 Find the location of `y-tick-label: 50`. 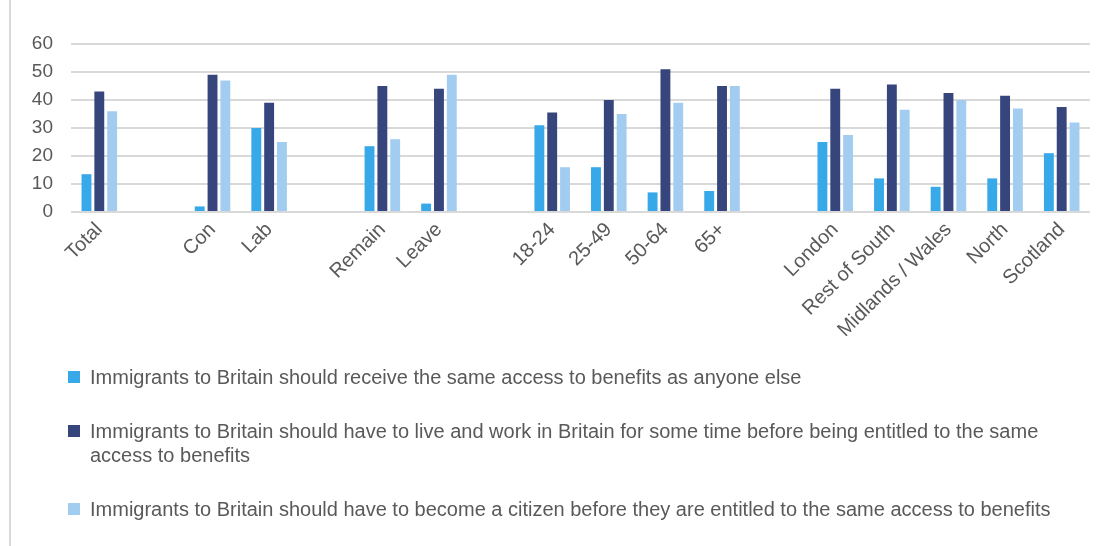

y-tick-label: 50 is located at coordinates (42, 71).